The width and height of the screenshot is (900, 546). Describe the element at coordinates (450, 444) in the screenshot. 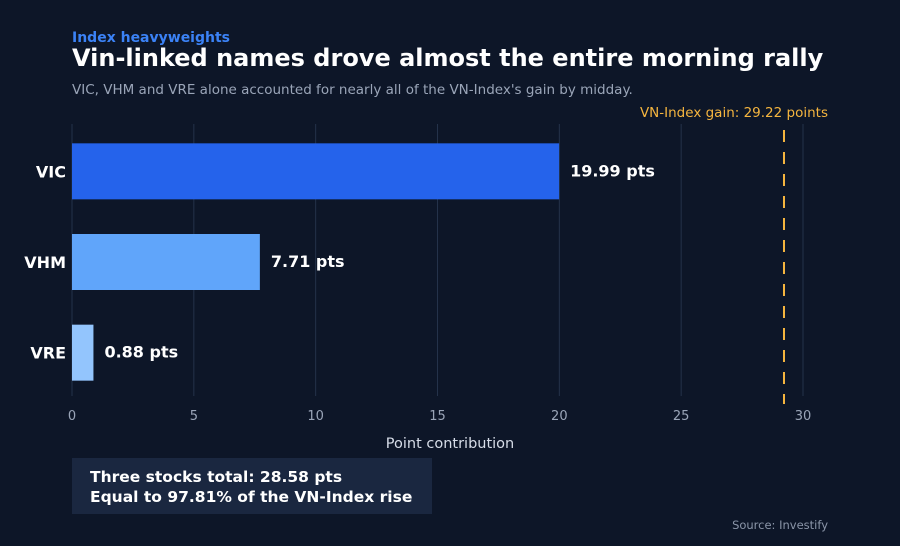

I see `x-axis-title: Point contribution` at that location.